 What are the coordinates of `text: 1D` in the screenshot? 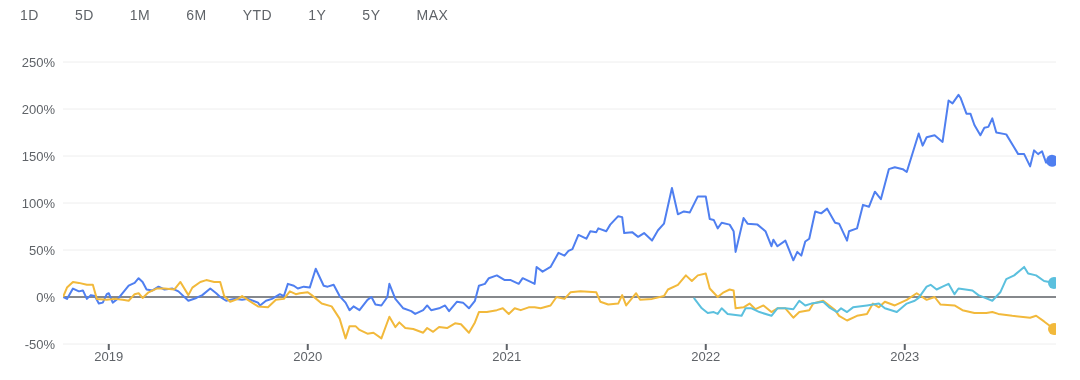 It's located at (29, 15).